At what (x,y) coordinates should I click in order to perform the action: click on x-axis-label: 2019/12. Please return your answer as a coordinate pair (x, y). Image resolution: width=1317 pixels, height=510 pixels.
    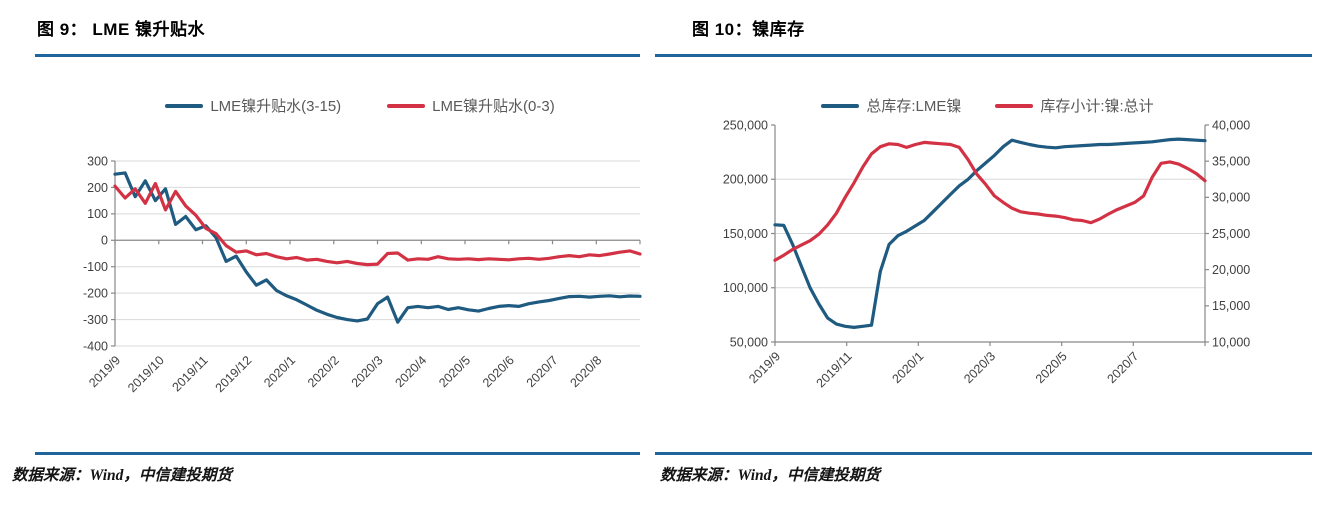
    Looking at the image, I should click on (234, 374).